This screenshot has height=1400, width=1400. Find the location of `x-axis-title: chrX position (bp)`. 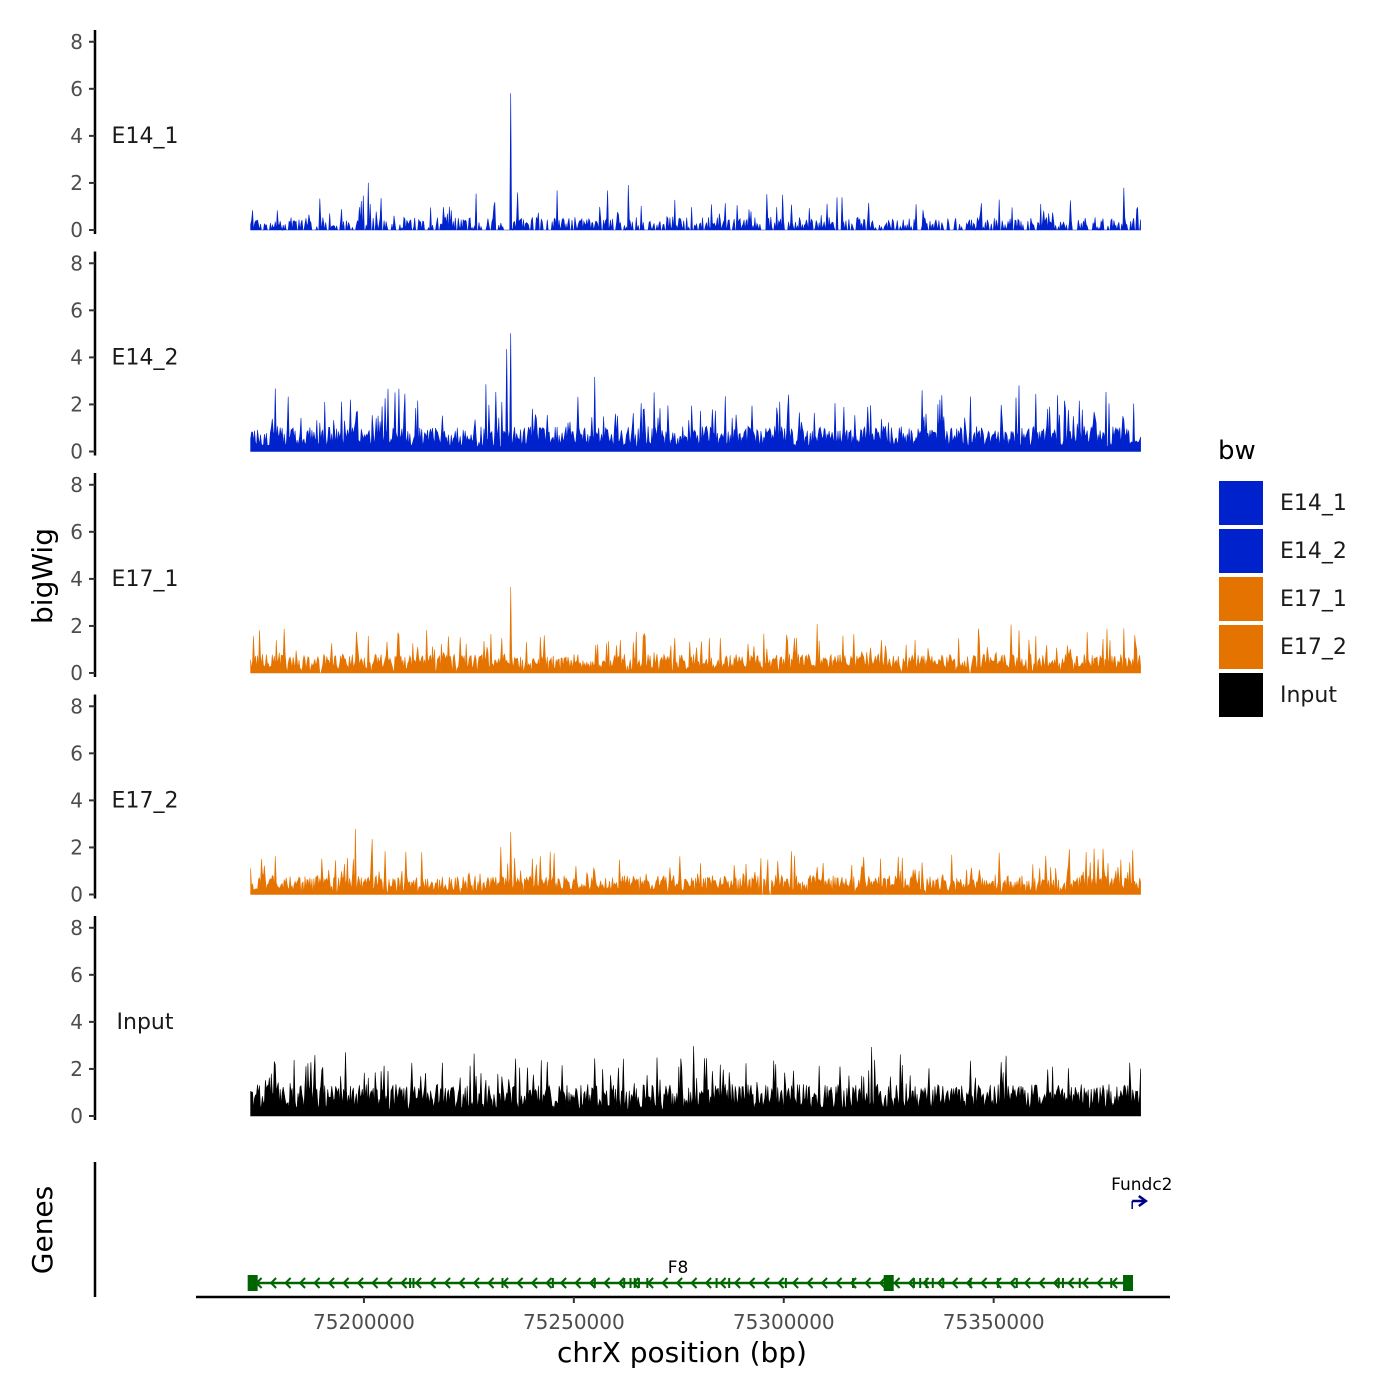

x-axis-title: chrX position (bp) is located at coordinates (682, 1352).